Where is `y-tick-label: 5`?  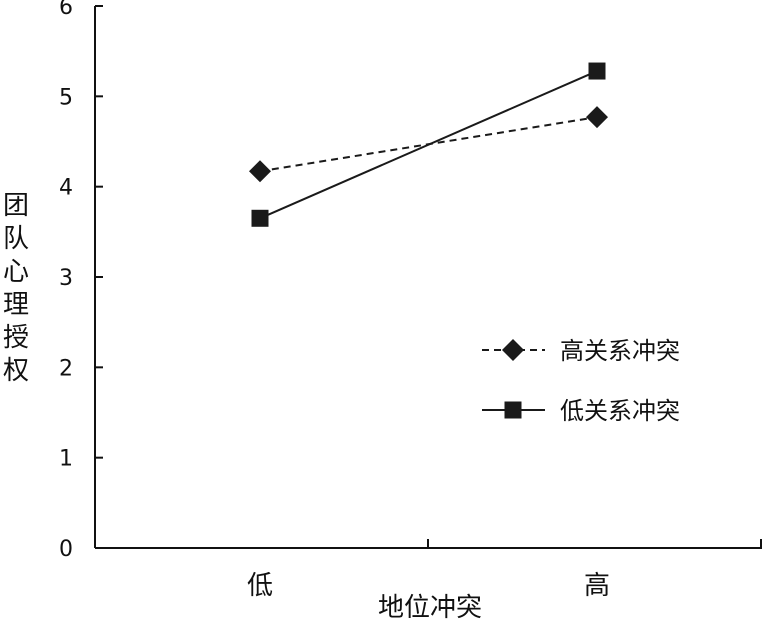
y-tick-label: 5 is located at coordinates (66, 97).